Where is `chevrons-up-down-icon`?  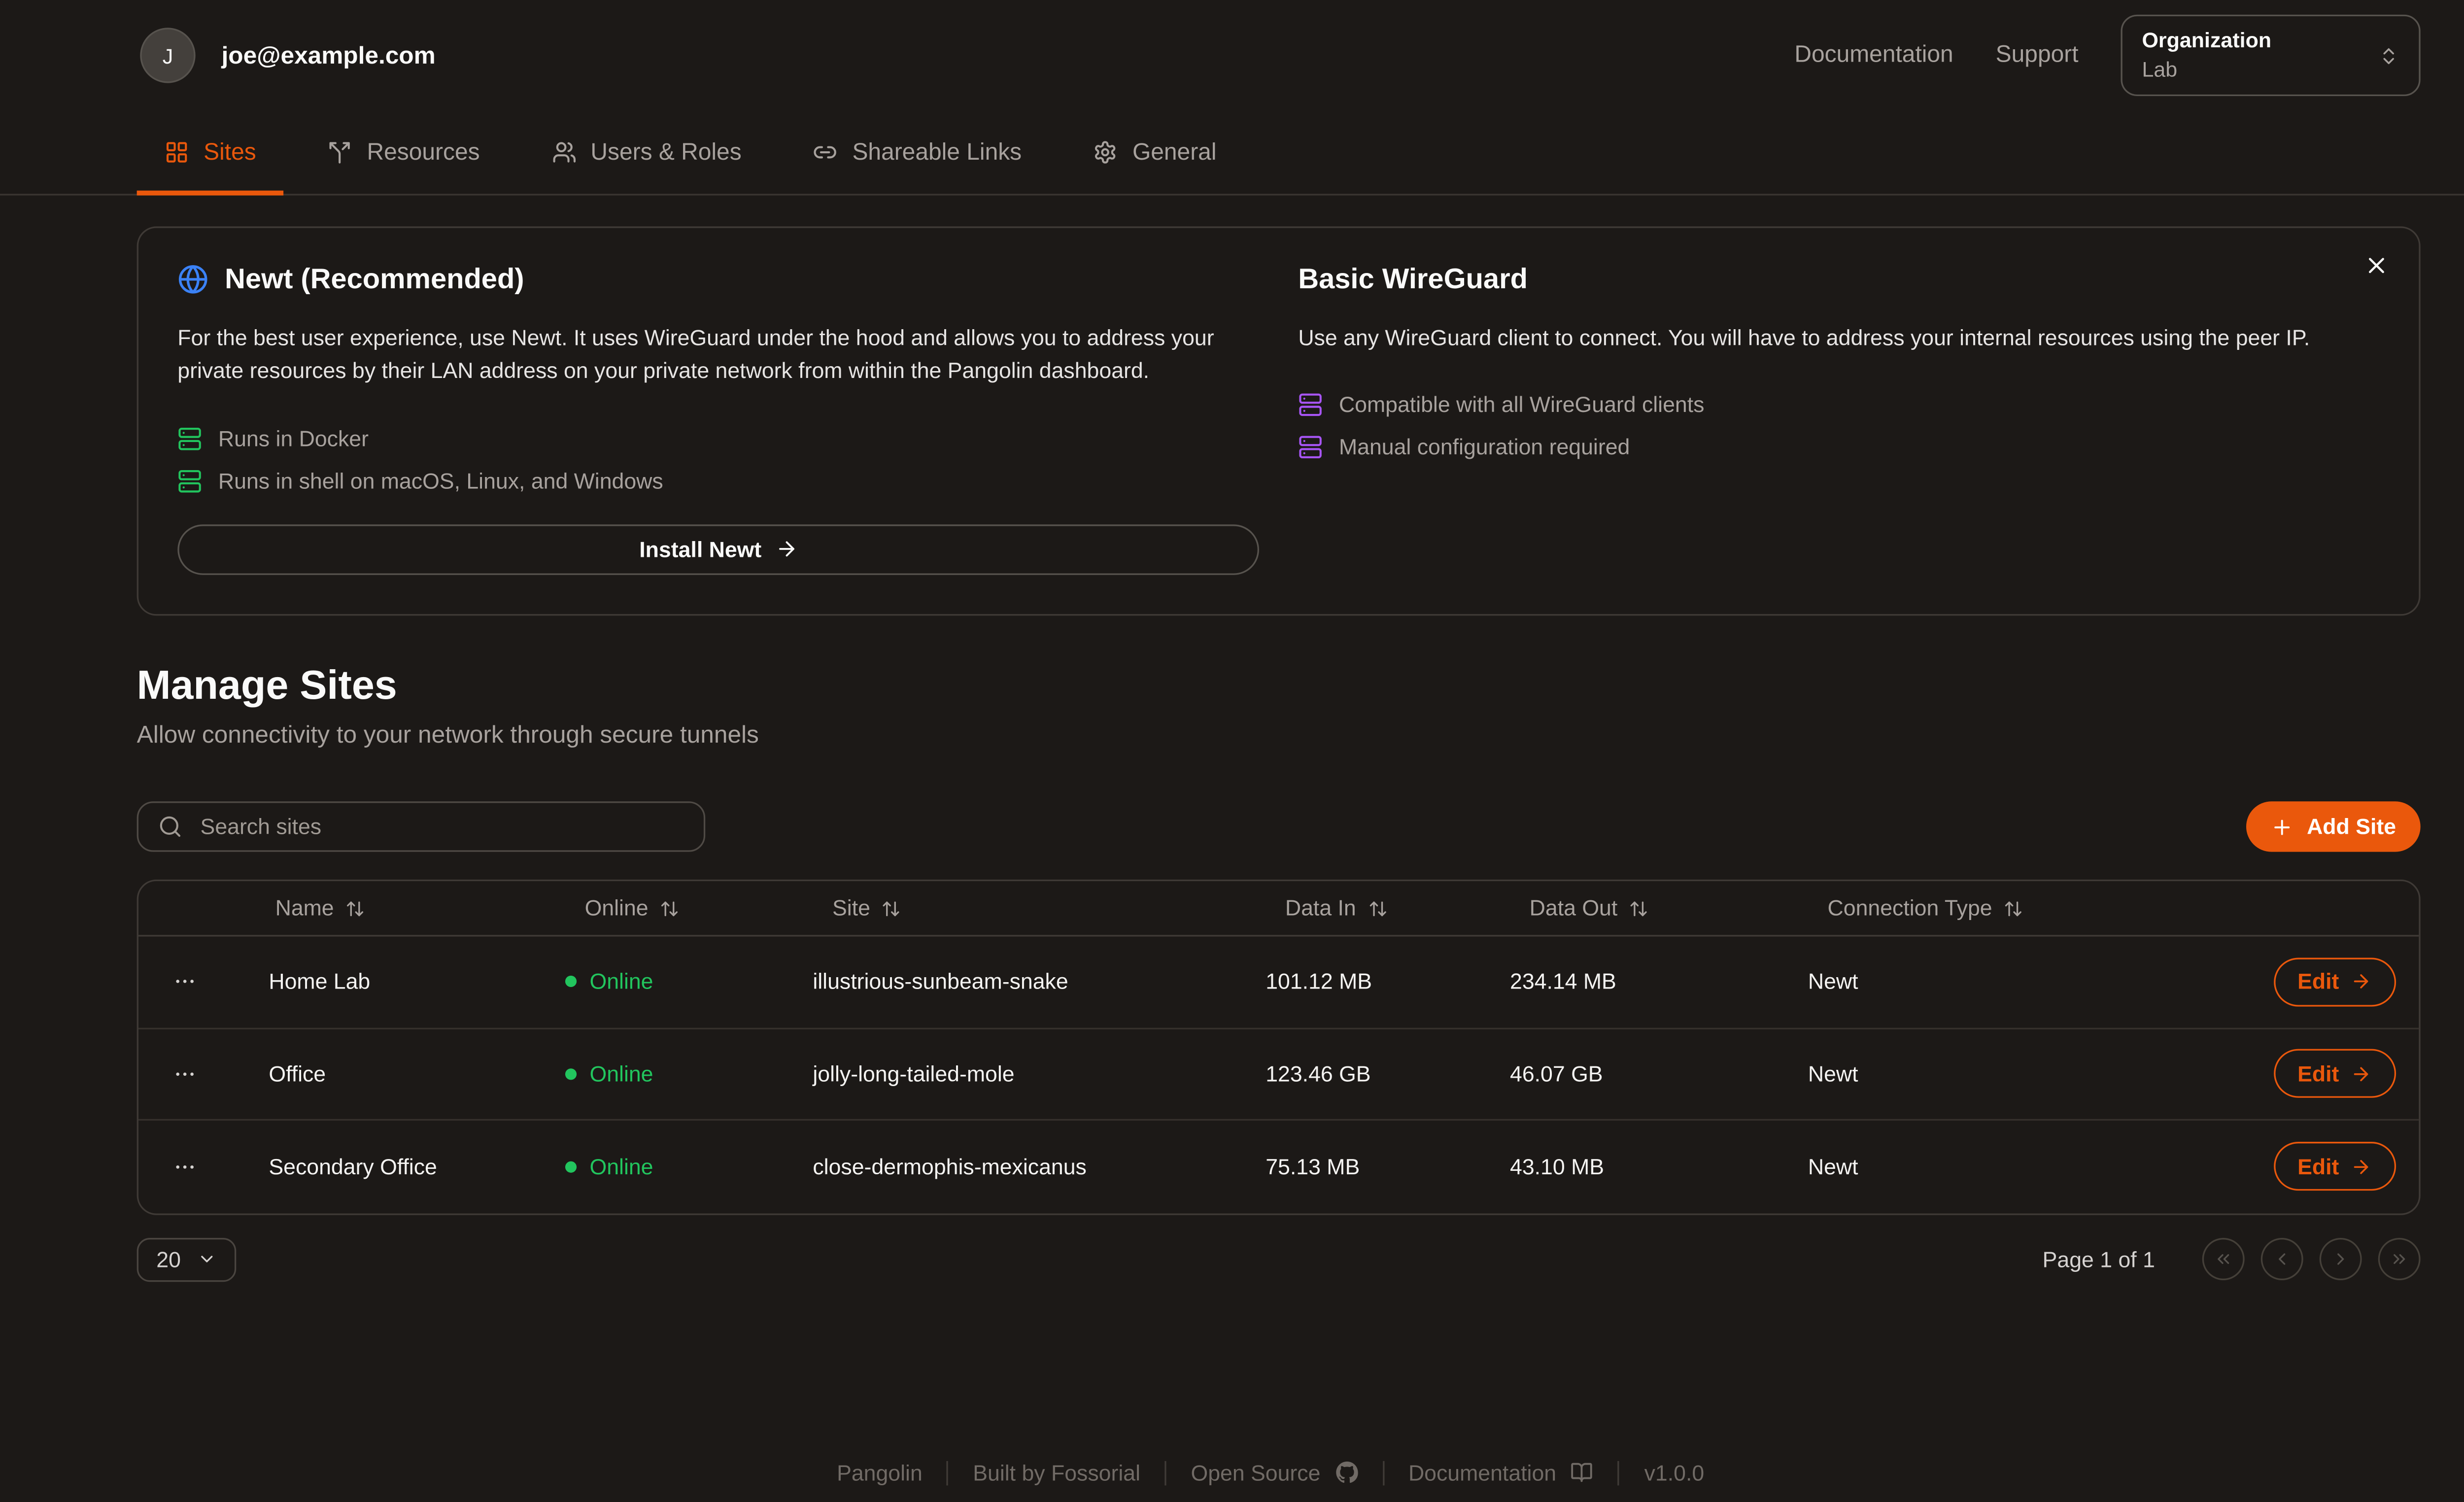
chevrons-up-down-icon is located at coordinates (2388, 55).